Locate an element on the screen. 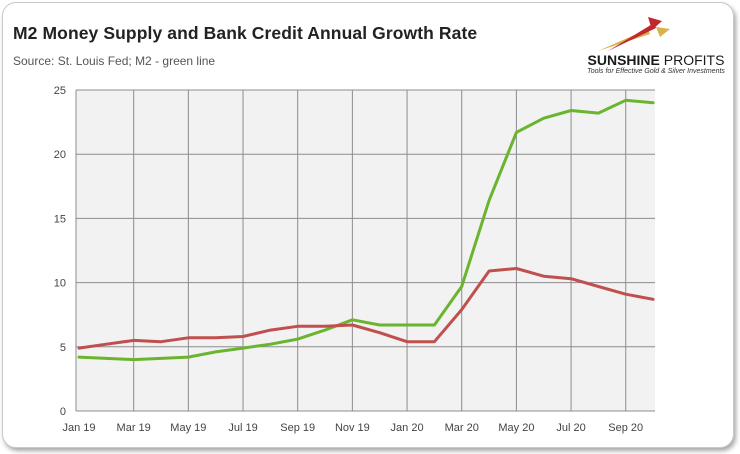 The height and width of the screenshot is (454, 740). x-tick-label: Sep 19 is located at coordinates (297, 428).